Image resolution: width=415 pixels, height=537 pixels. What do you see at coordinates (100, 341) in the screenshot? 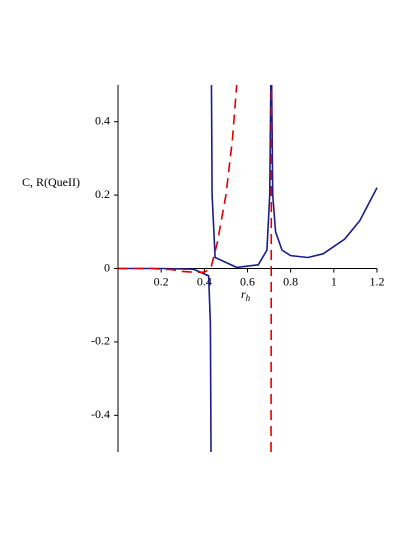
I see `y-tick-label: -0.2` at bounding box center [100, 341].